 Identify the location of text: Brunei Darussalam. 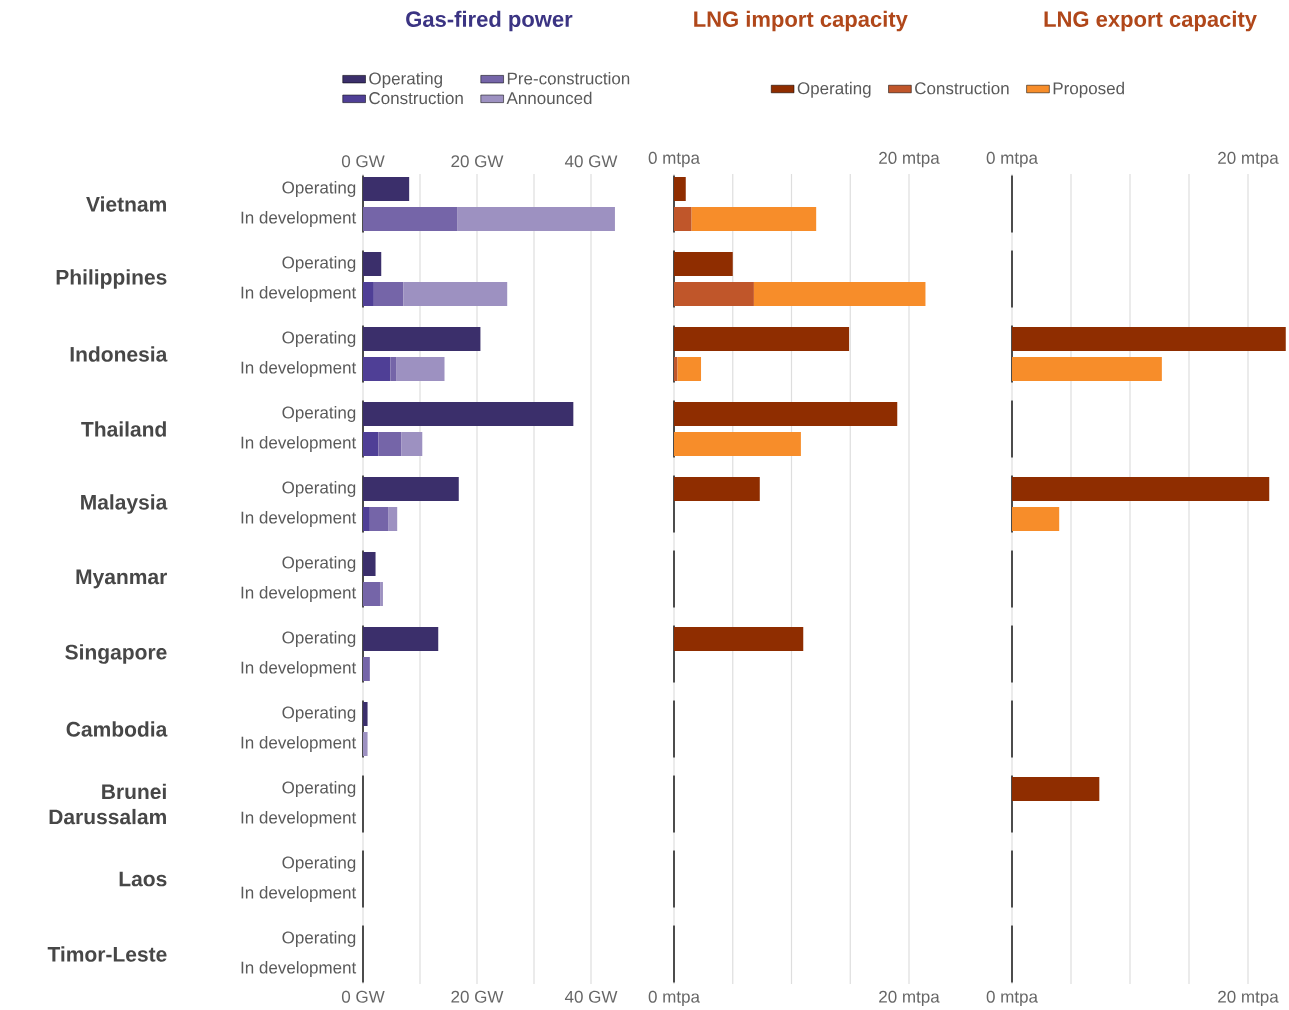
(107, 804).